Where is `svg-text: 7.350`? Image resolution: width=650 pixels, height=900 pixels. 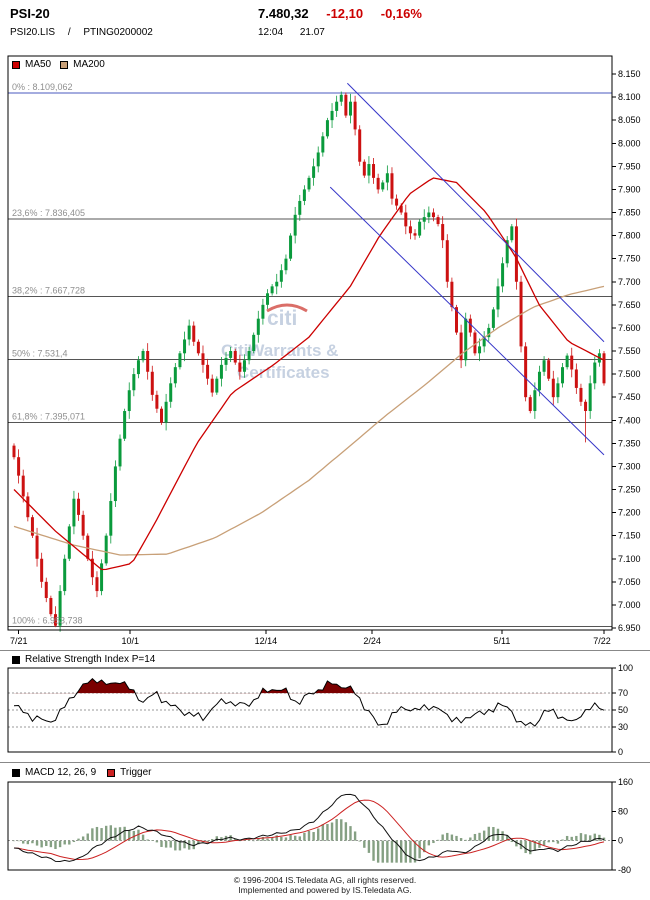
svg-text: 7.350 is located at coordinates (629, 443).